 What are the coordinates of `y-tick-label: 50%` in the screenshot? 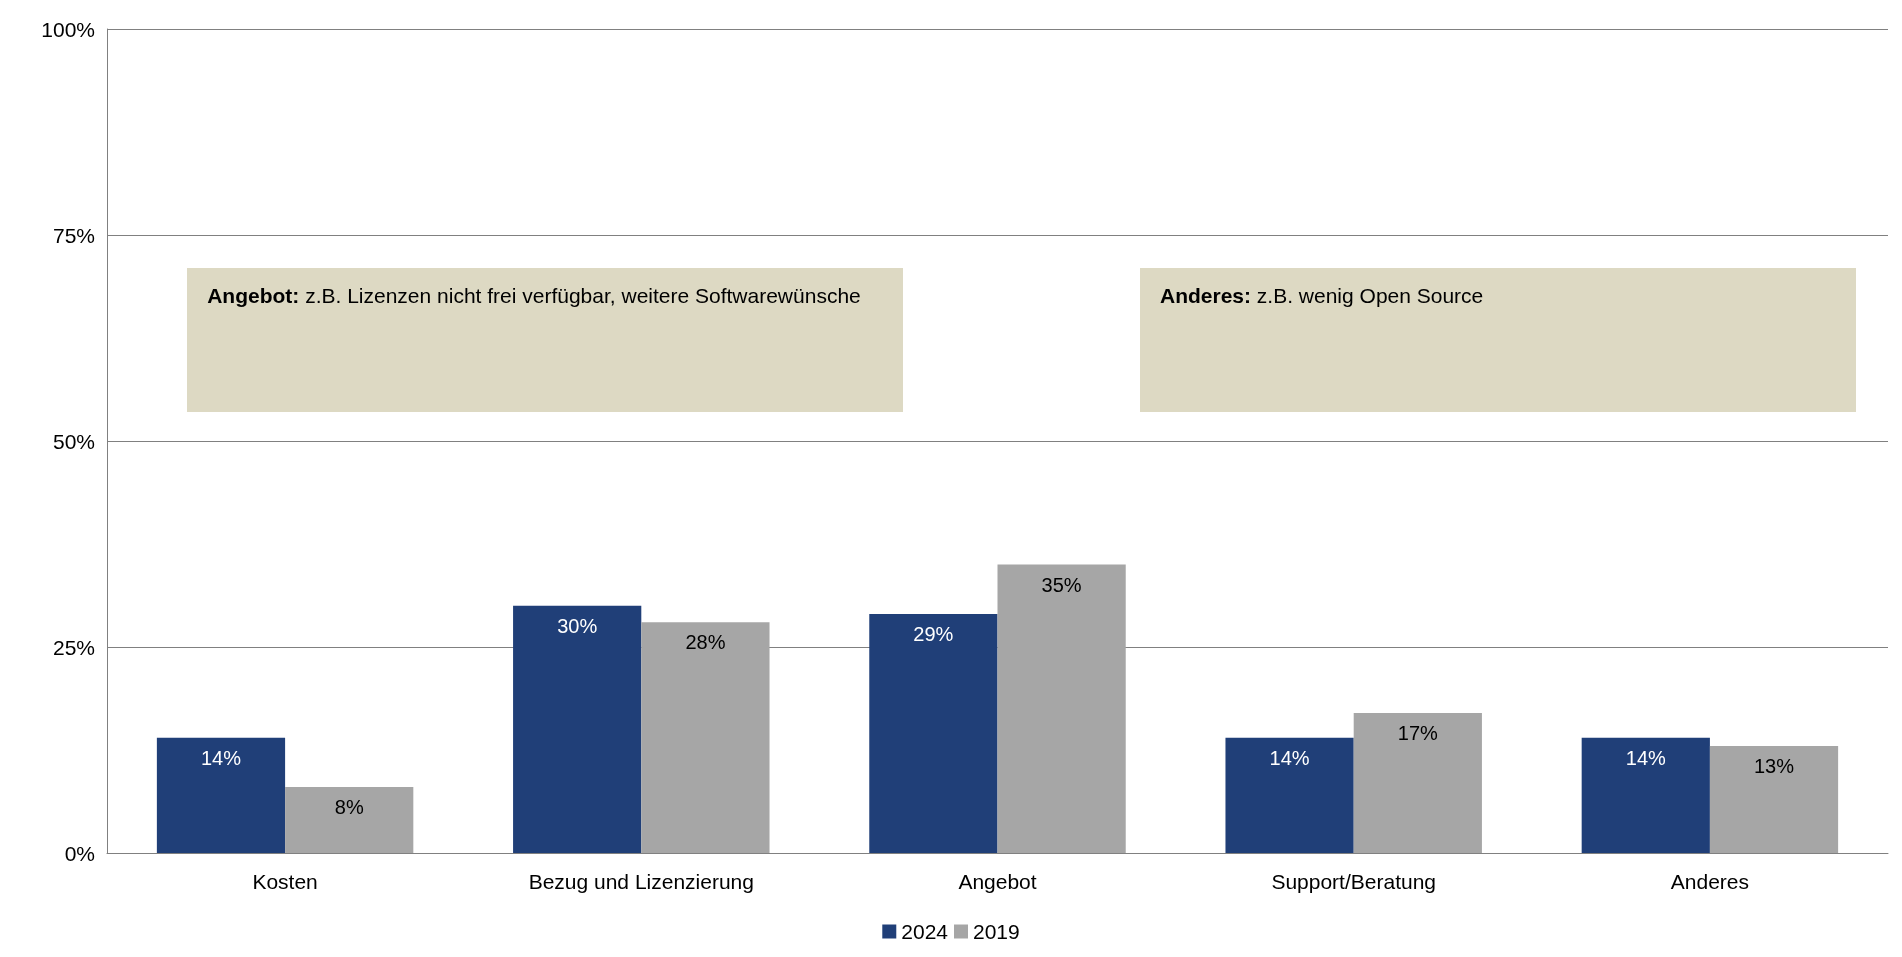 It's located at (73, 441).